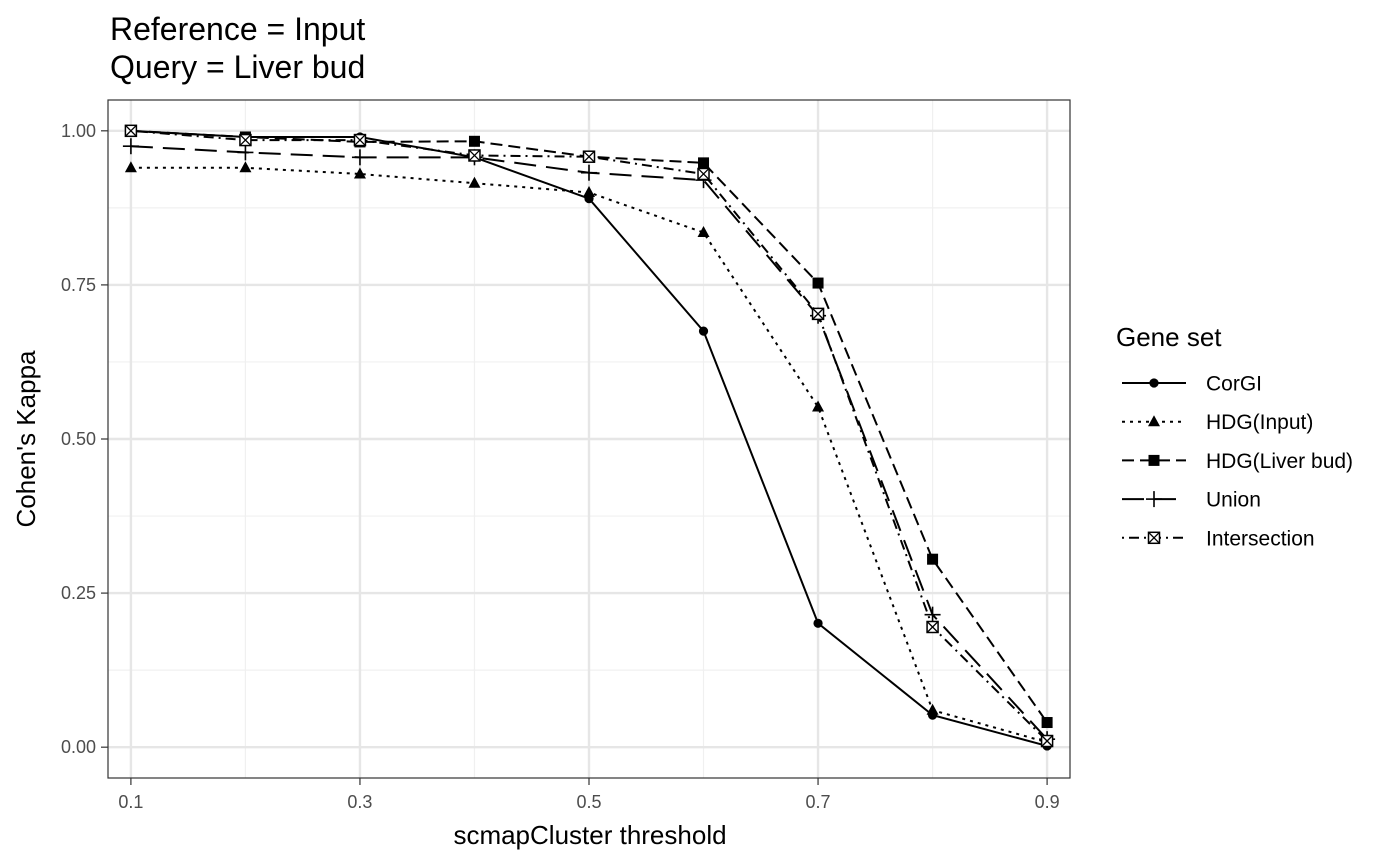 Image resolution: width=1400 pixels, height=865 pixels. What do you see at coordinates (589, 835) in the screenshot?
I see `x-axis-title: scmapCluster threshold` at bounding box center [589, 835].